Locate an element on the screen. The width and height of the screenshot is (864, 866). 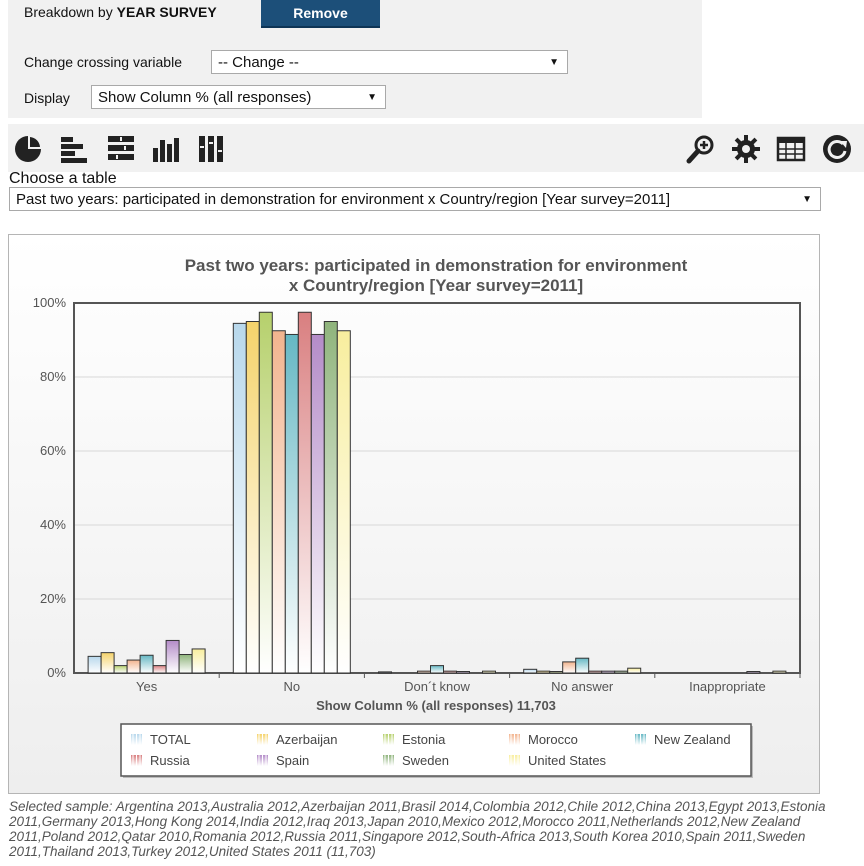
crossing-variable-label: Change crossing variable is located at coordinates (103, 62).